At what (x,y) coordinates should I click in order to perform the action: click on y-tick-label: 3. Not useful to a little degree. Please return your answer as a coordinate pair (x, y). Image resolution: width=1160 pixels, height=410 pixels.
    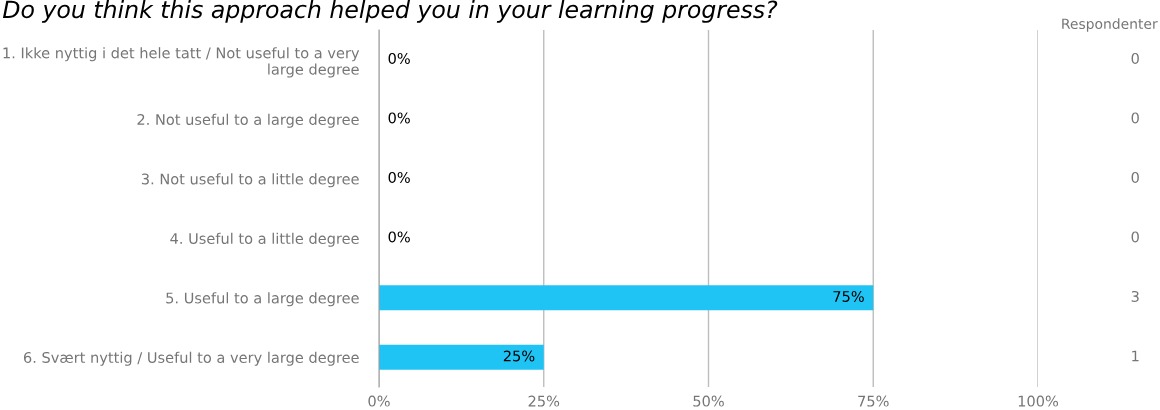
    Looking at the image, I should click on (250, 180).